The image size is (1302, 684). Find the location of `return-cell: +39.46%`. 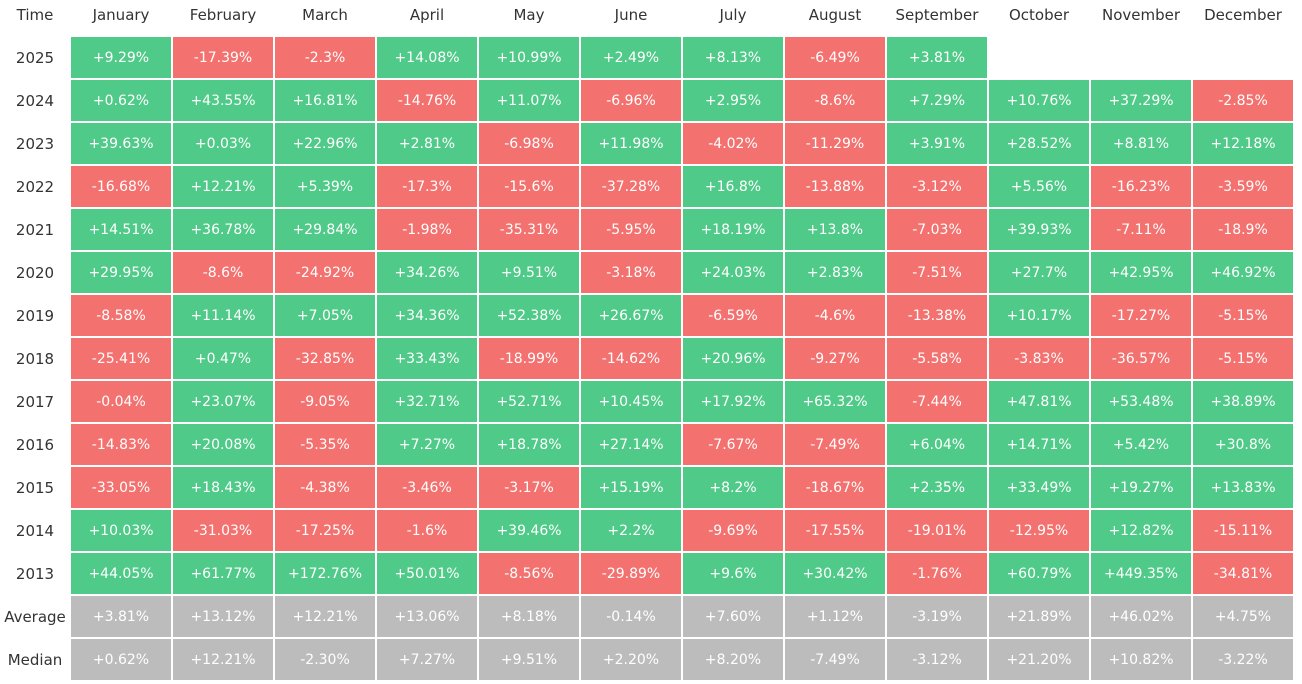

return-cell: +39.46% is located at coordinates (529, 530).